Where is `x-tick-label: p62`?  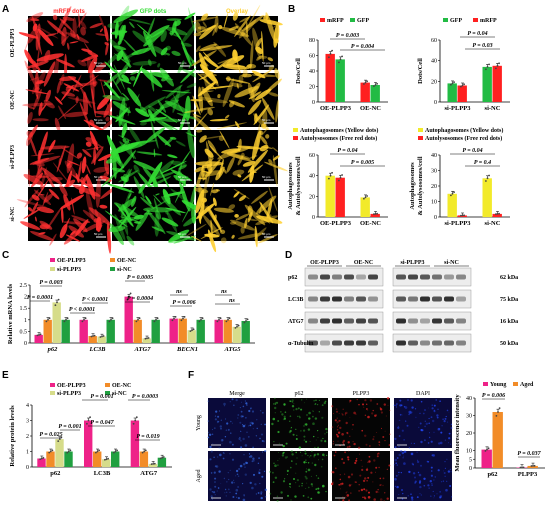
x-tick-label: p62 is located at coordinates (492, 474).